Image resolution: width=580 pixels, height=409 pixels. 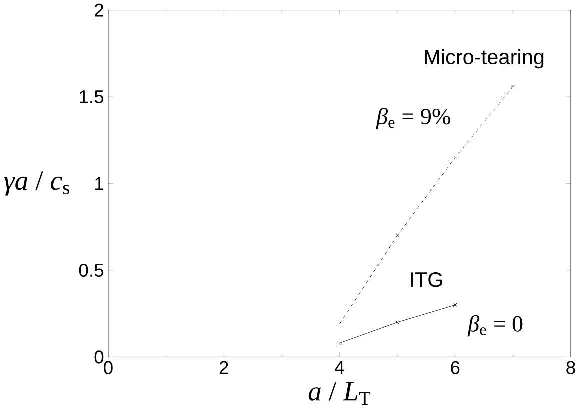 I want to click on y-tick-label: 1, so click(x=100, y=183).